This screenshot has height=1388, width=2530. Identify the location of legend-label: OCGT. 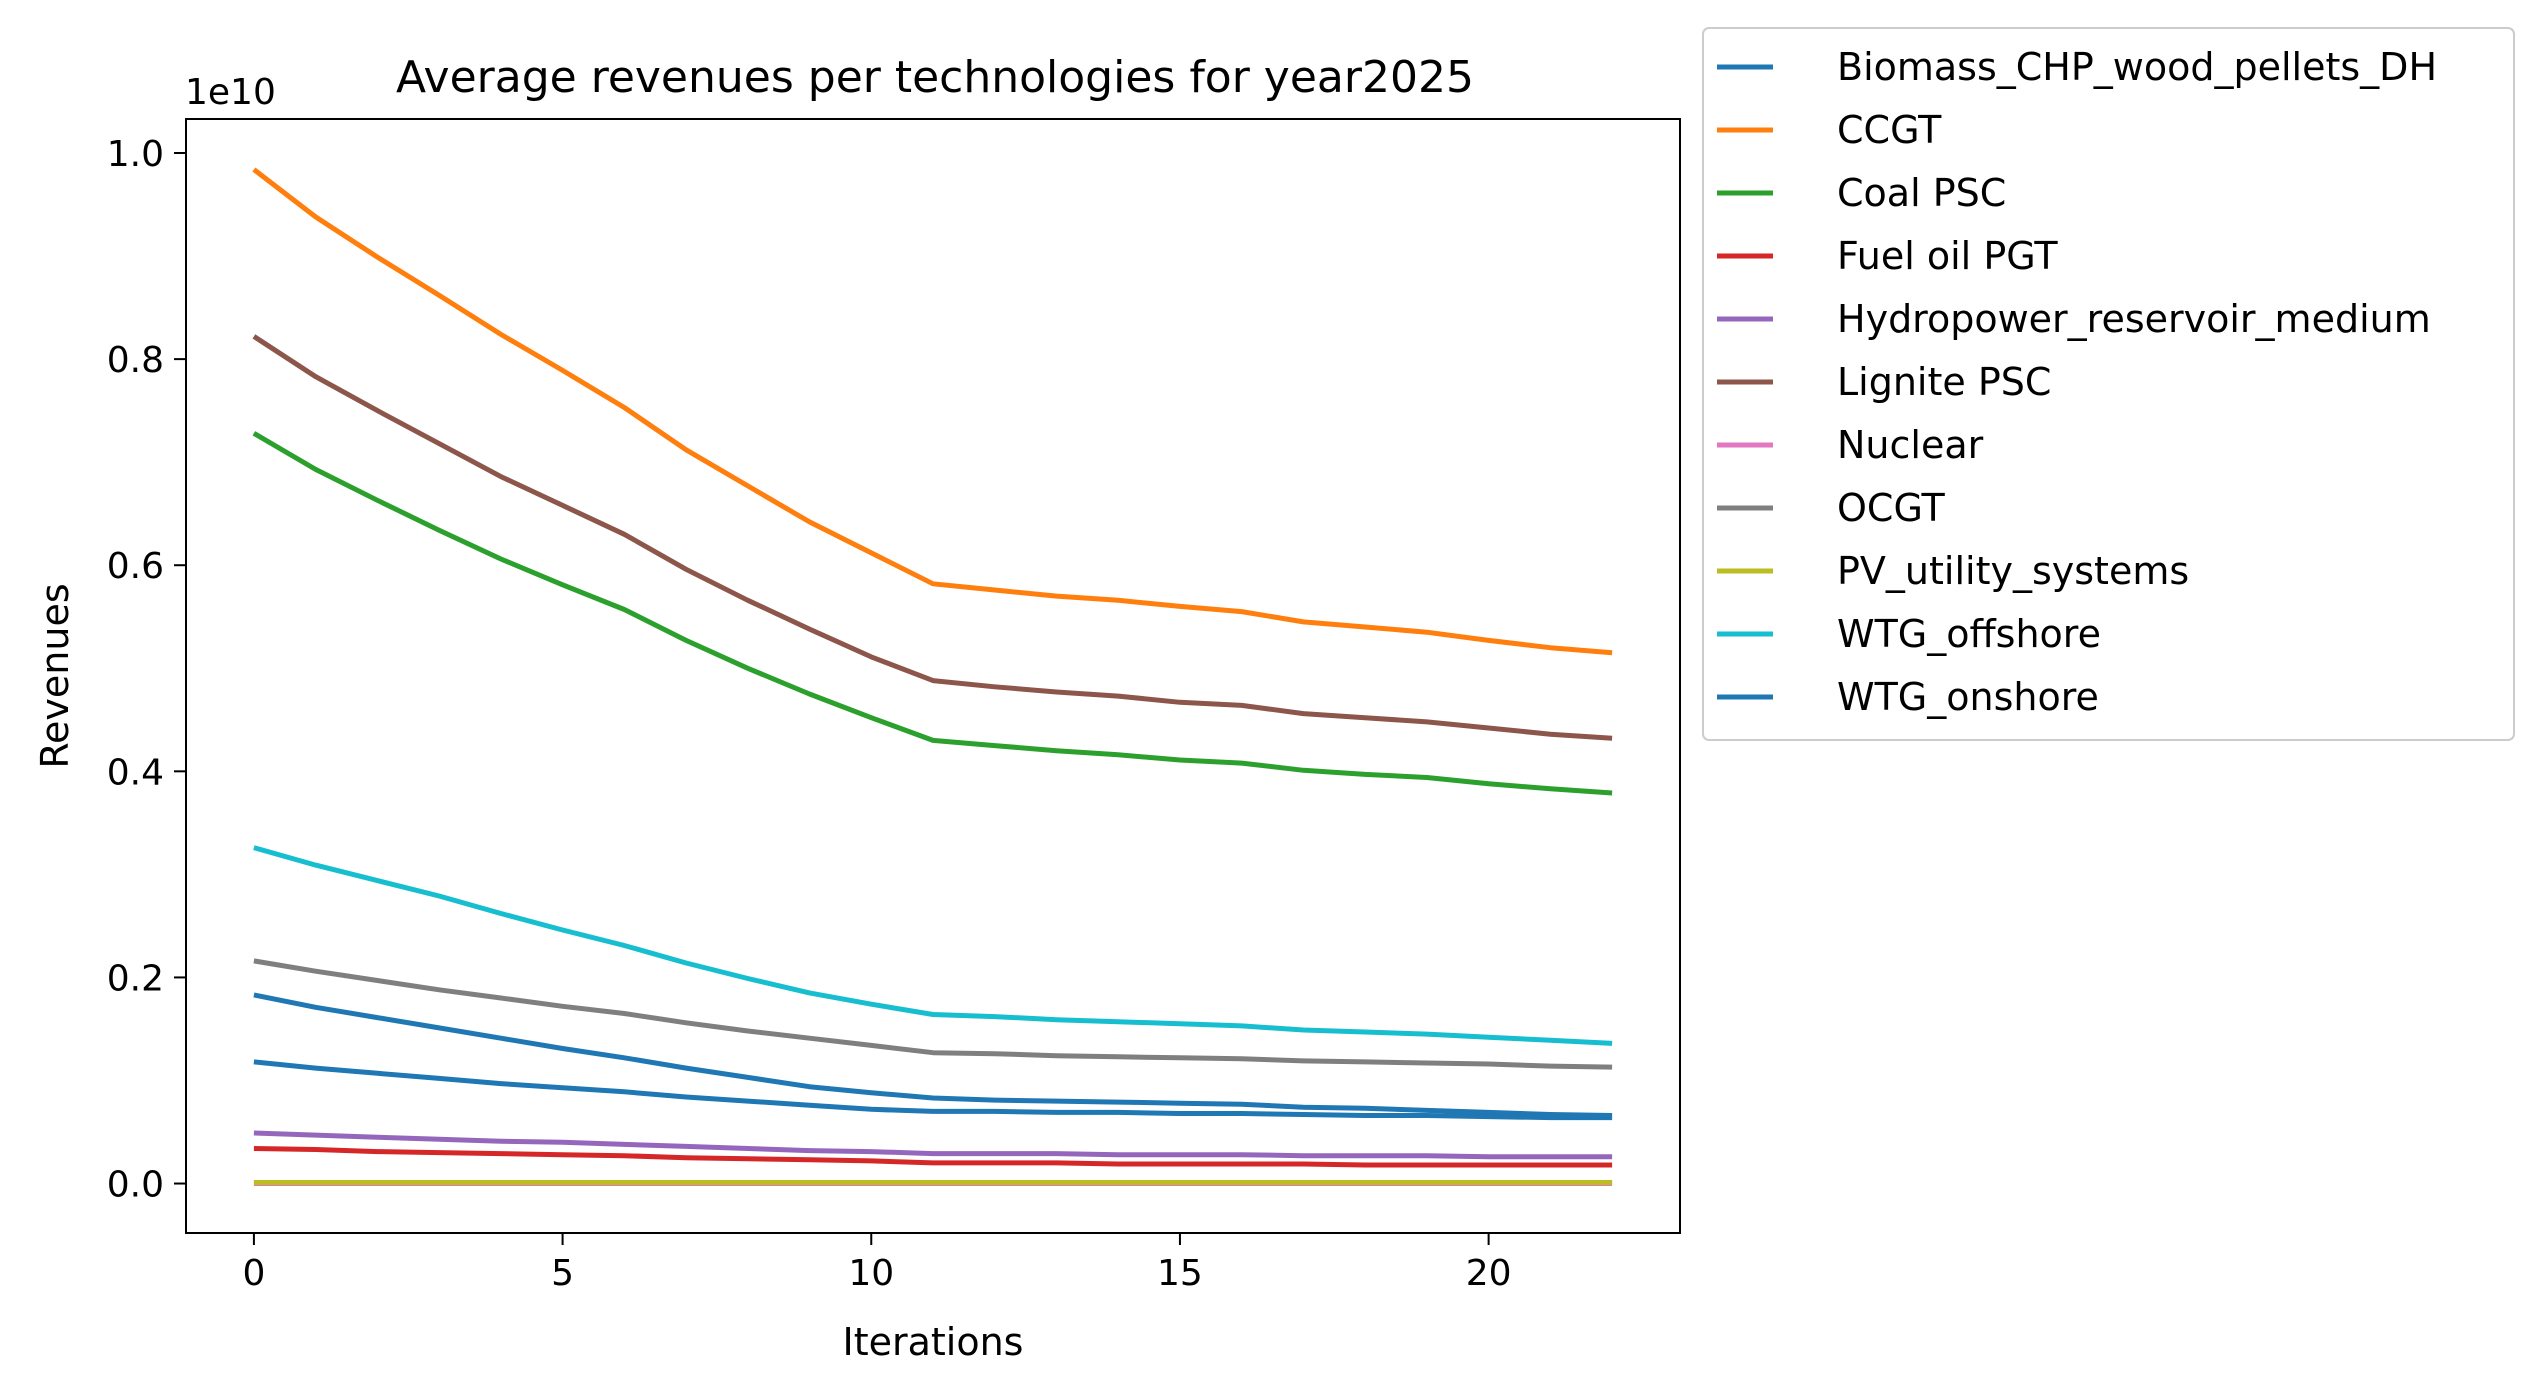
(1891, 508).